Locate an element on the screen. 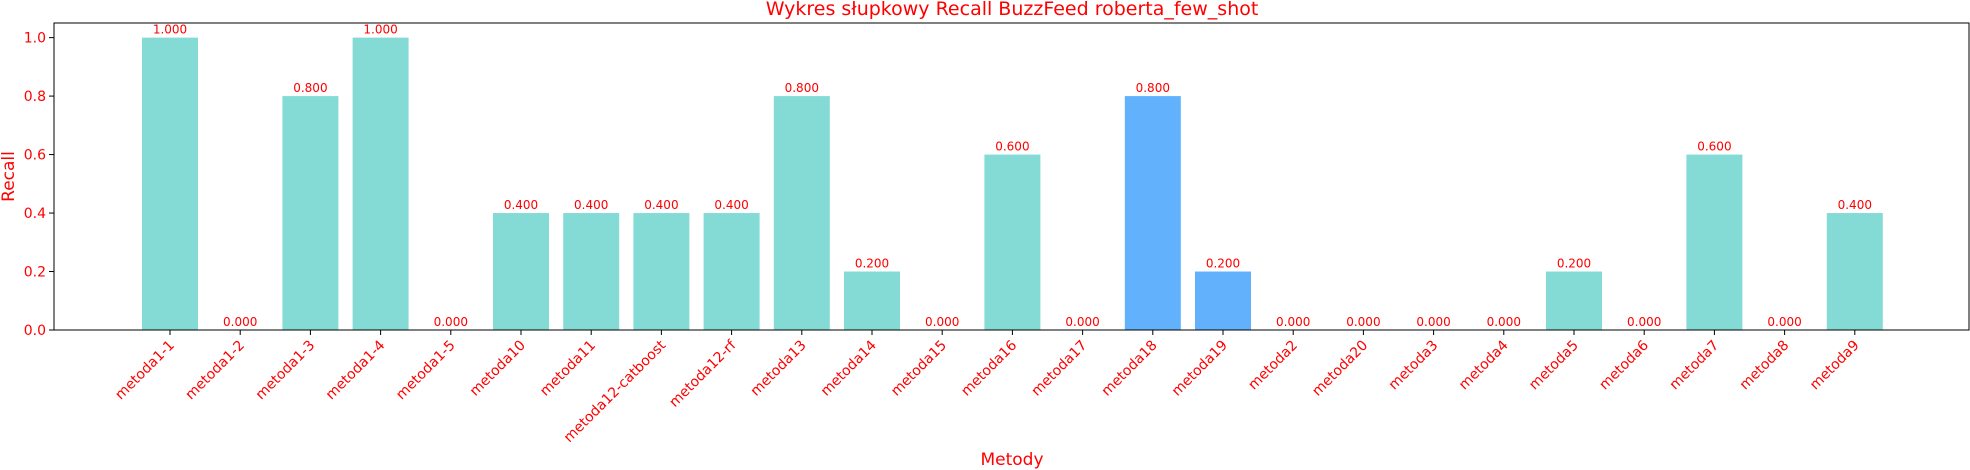 The width and height of the screenshot is (1970, 470). x-tick-label-metoda13: metoda13 is located at coordinates (779, 369).